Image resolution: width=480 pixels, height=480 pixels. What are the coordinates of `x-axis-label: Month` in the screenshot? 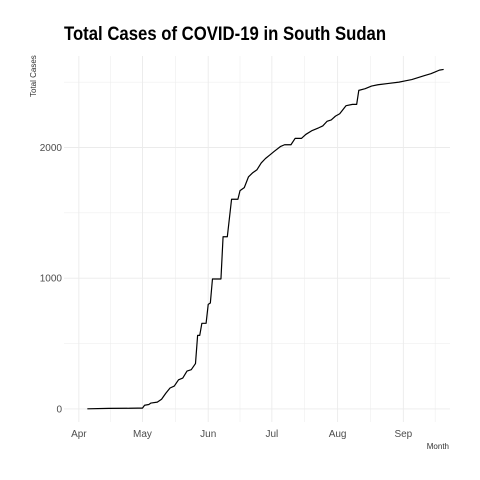 It's located at (438, 446).